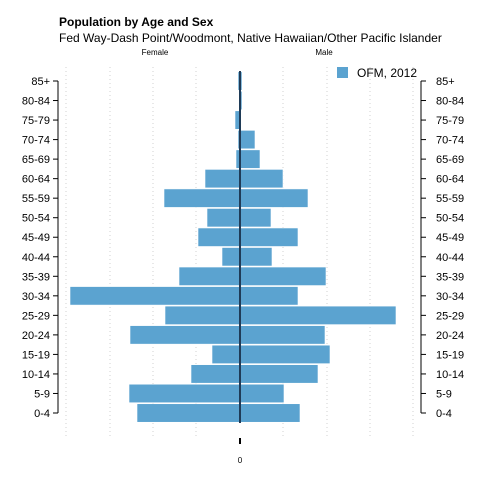 Image resolution: width=480 pixels, height=480 pixels. What do you see at coordinates (450, 141) in the screenshot?
I see `right-tick-label: 70-74` at bounding box center [450, 141].